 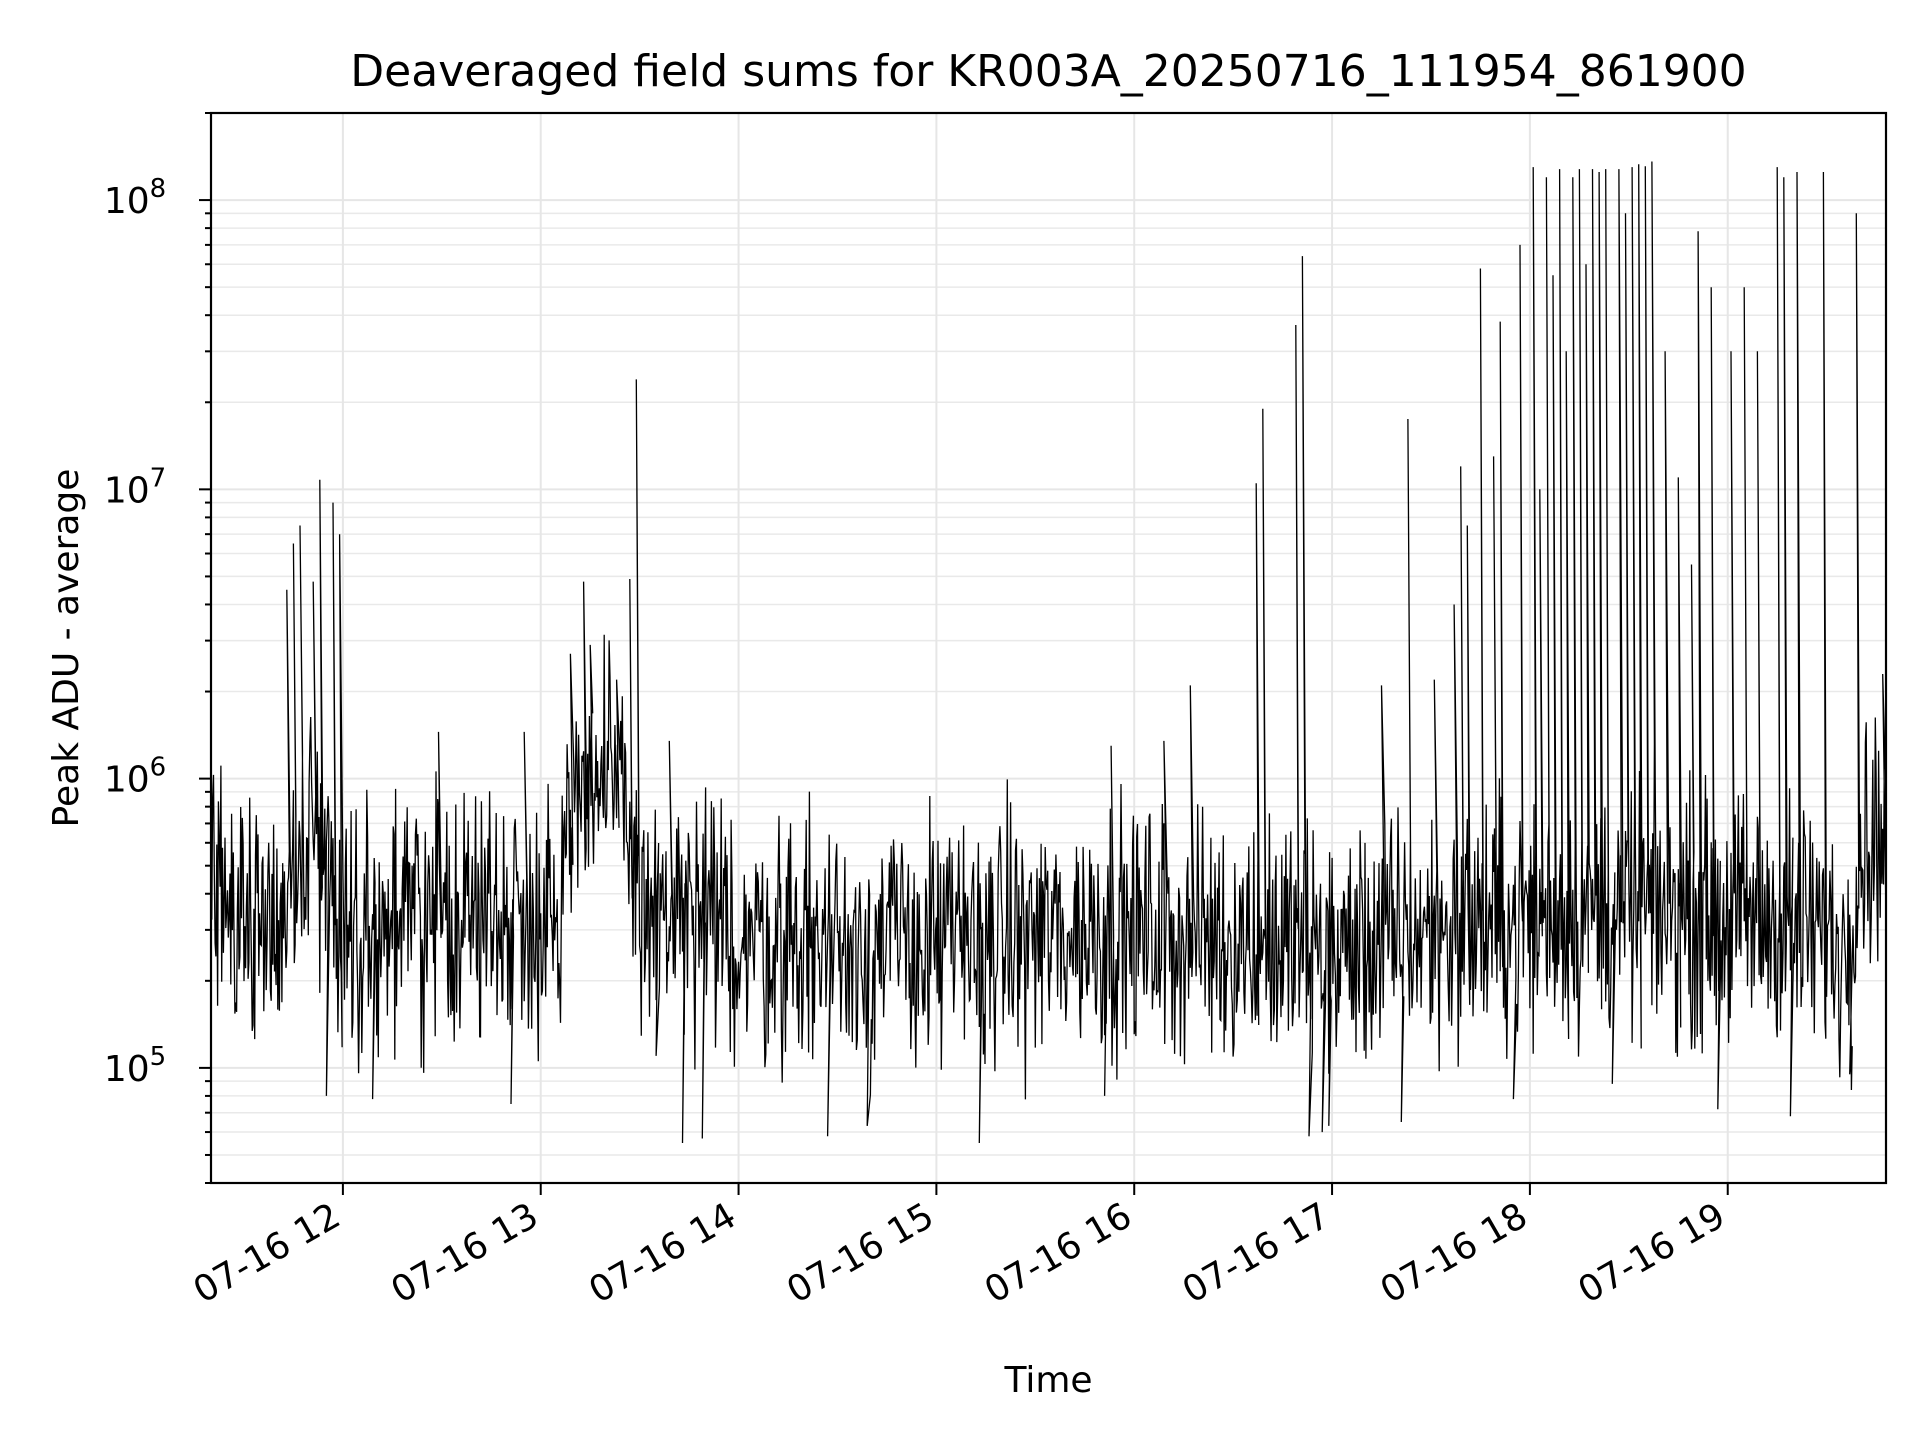 What do you see at coordinates (158, 478) in the screenshot?
I see `y-tick-exponent: 7` at bounding box center [158, 478].